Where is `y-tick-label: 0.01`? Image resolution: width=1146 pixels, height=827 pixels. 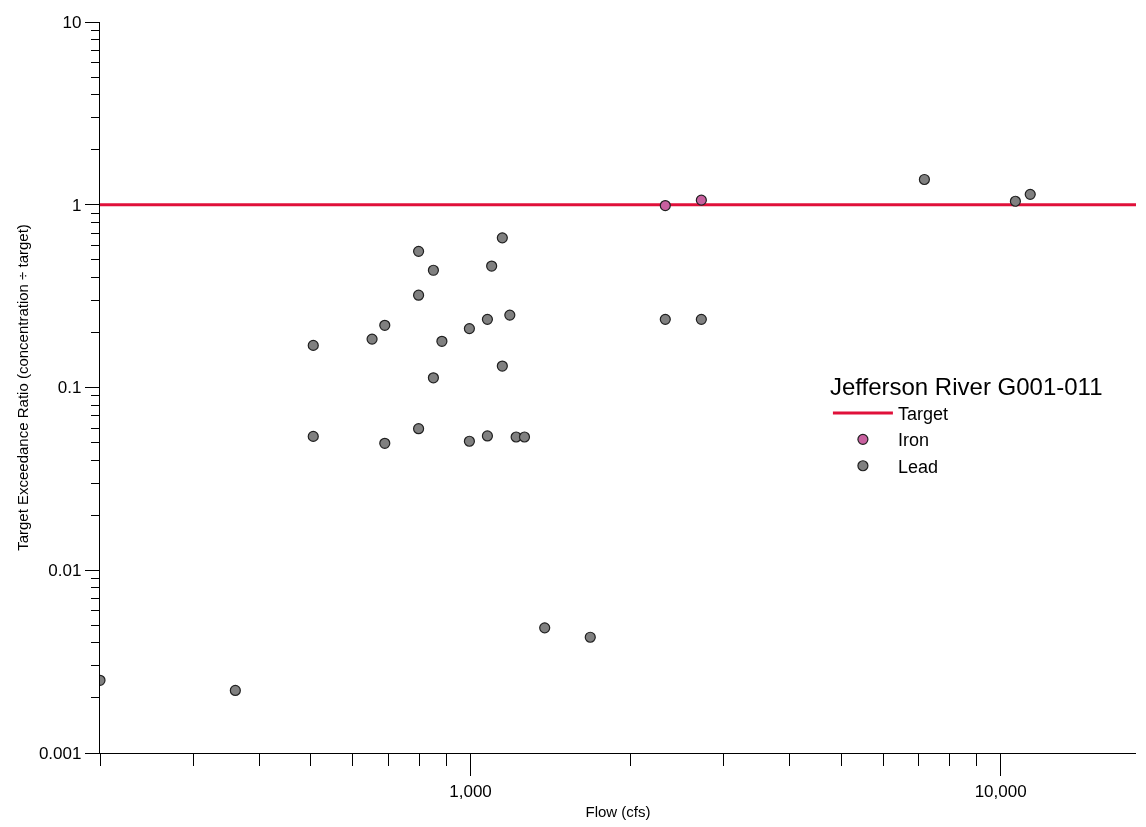 y-tick-label: 0.01 is located at coordinates (65, 571).